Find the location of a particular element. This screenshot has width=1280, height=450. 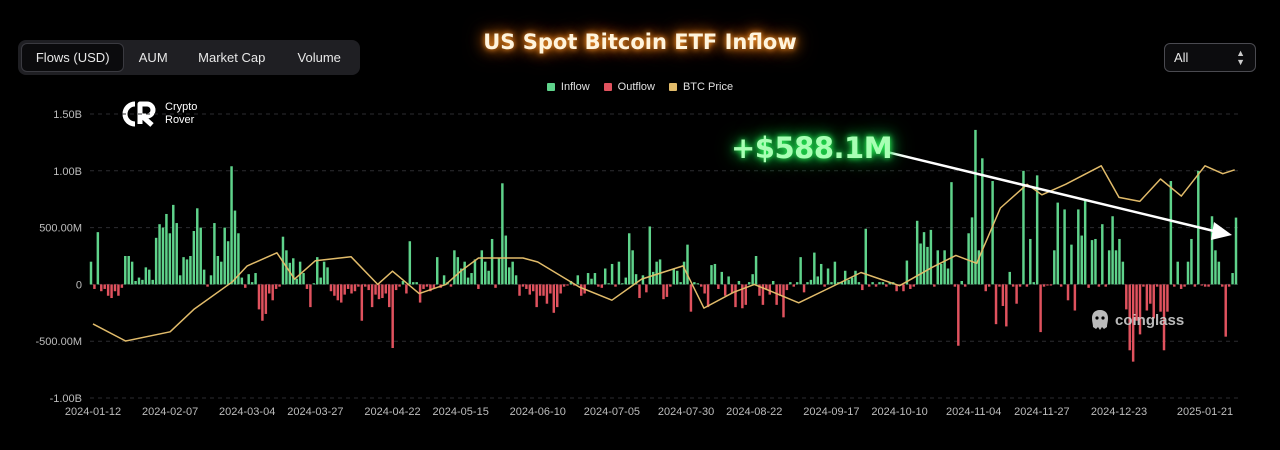

x-tick-label: 2024-07-30 is located at coordinates (686, 412).